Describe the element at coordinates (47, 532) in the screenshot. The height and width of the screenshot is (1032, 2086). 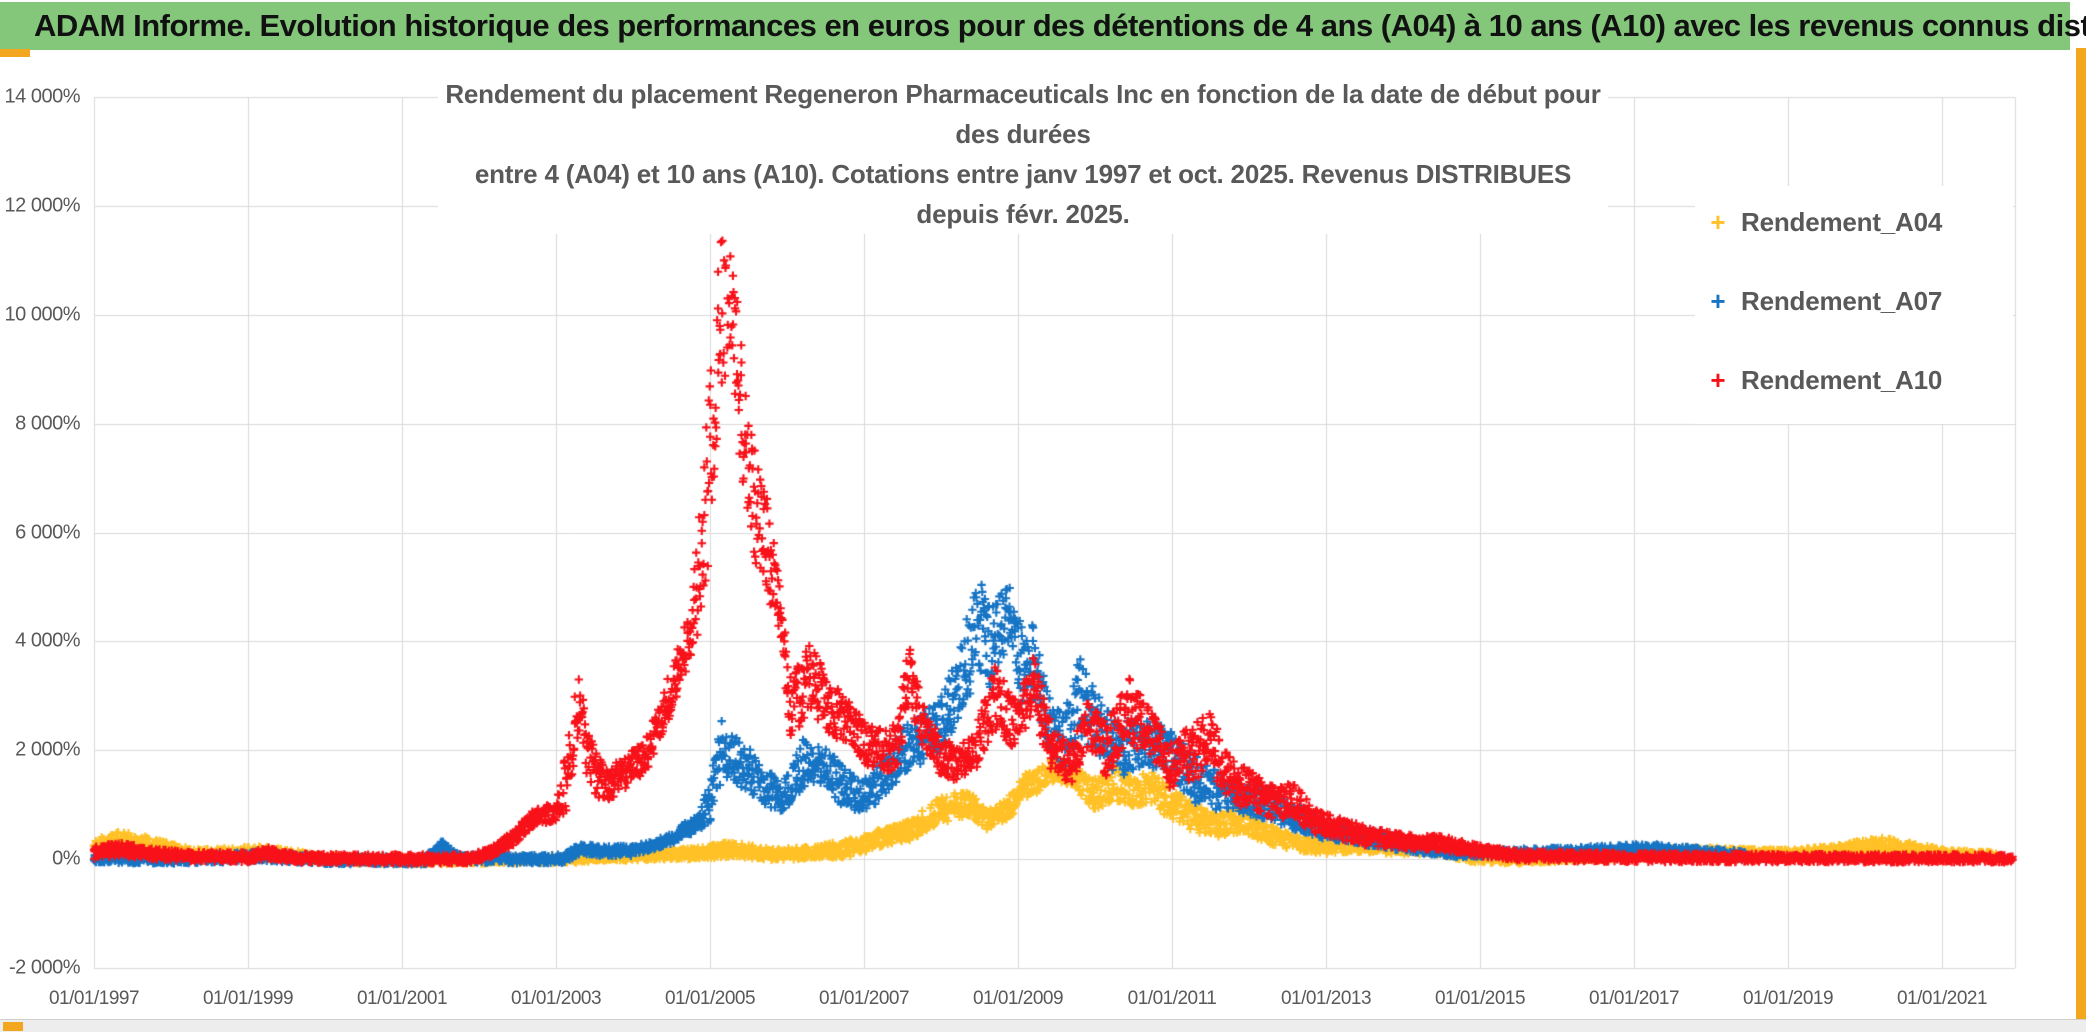
I see `y-tick-label: 6 000%` at that location.